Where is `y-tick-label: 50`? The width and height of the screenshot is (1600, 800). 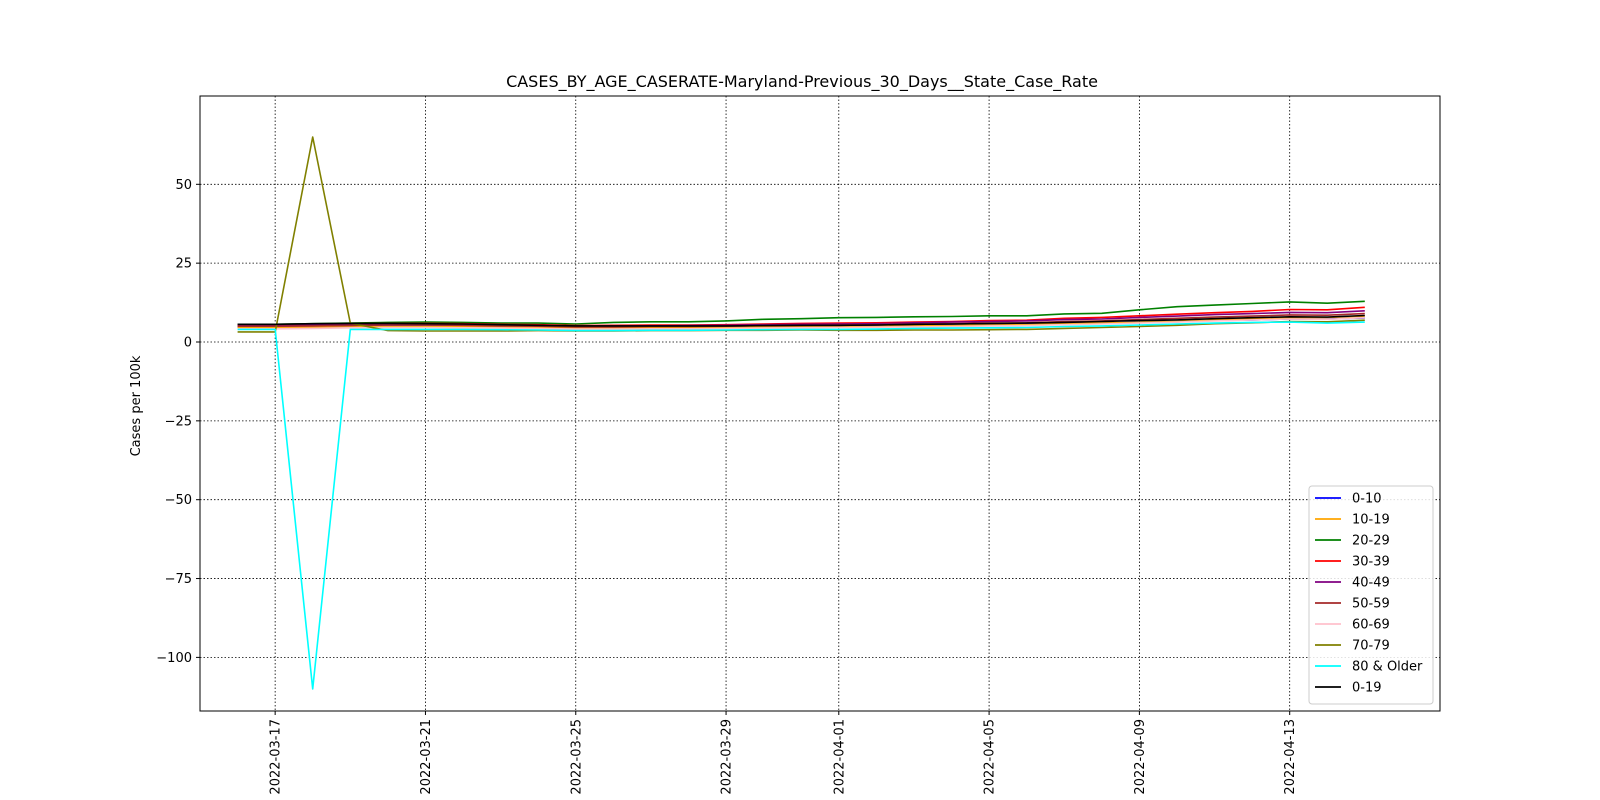 y-tick-label: 50 is located at coordinates (183, 185).